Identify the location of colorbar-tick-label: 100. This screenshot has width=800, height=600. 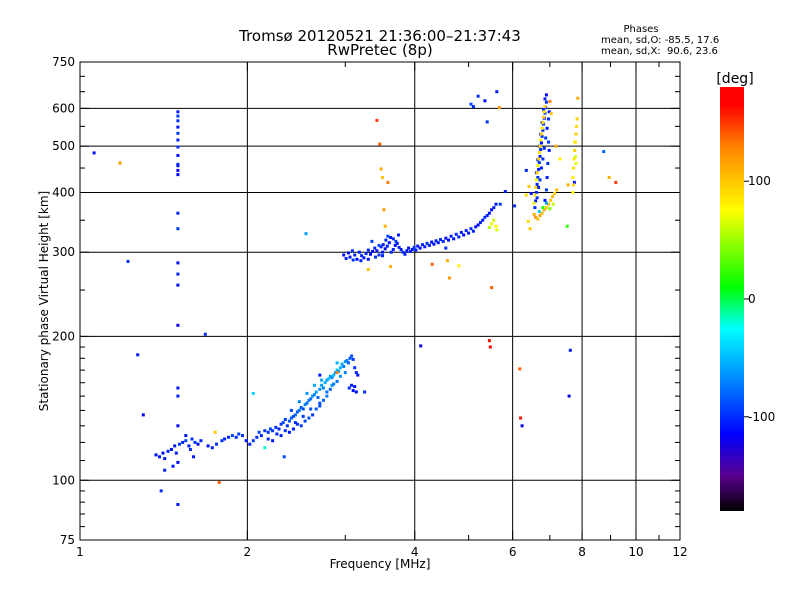
(759, 181).